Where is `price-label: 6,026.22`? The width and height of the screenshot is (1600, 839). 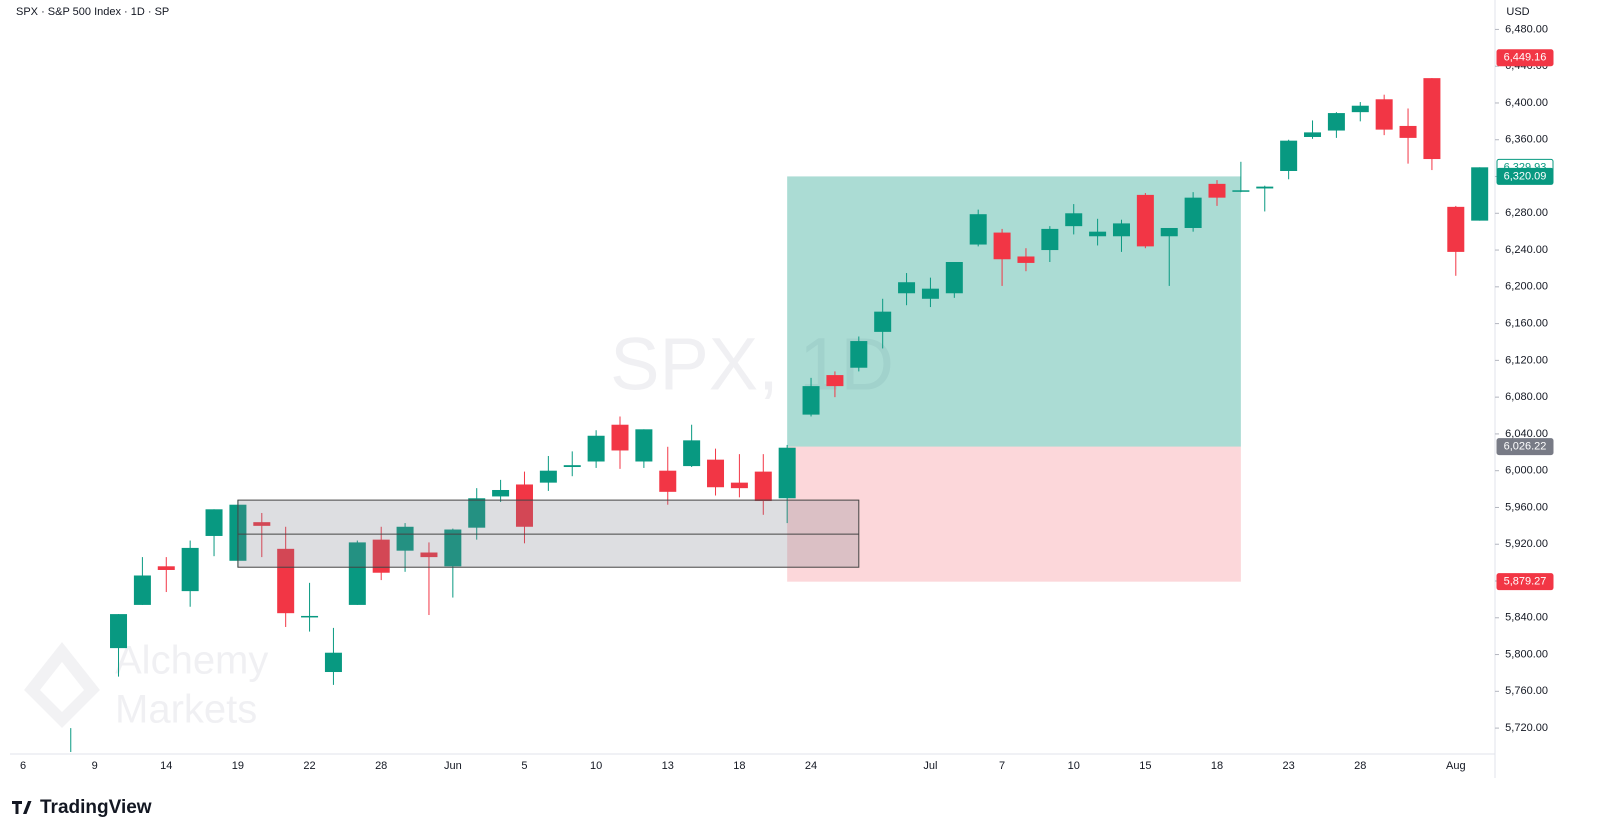 price-label: 6,026.22 is located at coordinates (1525, 446).